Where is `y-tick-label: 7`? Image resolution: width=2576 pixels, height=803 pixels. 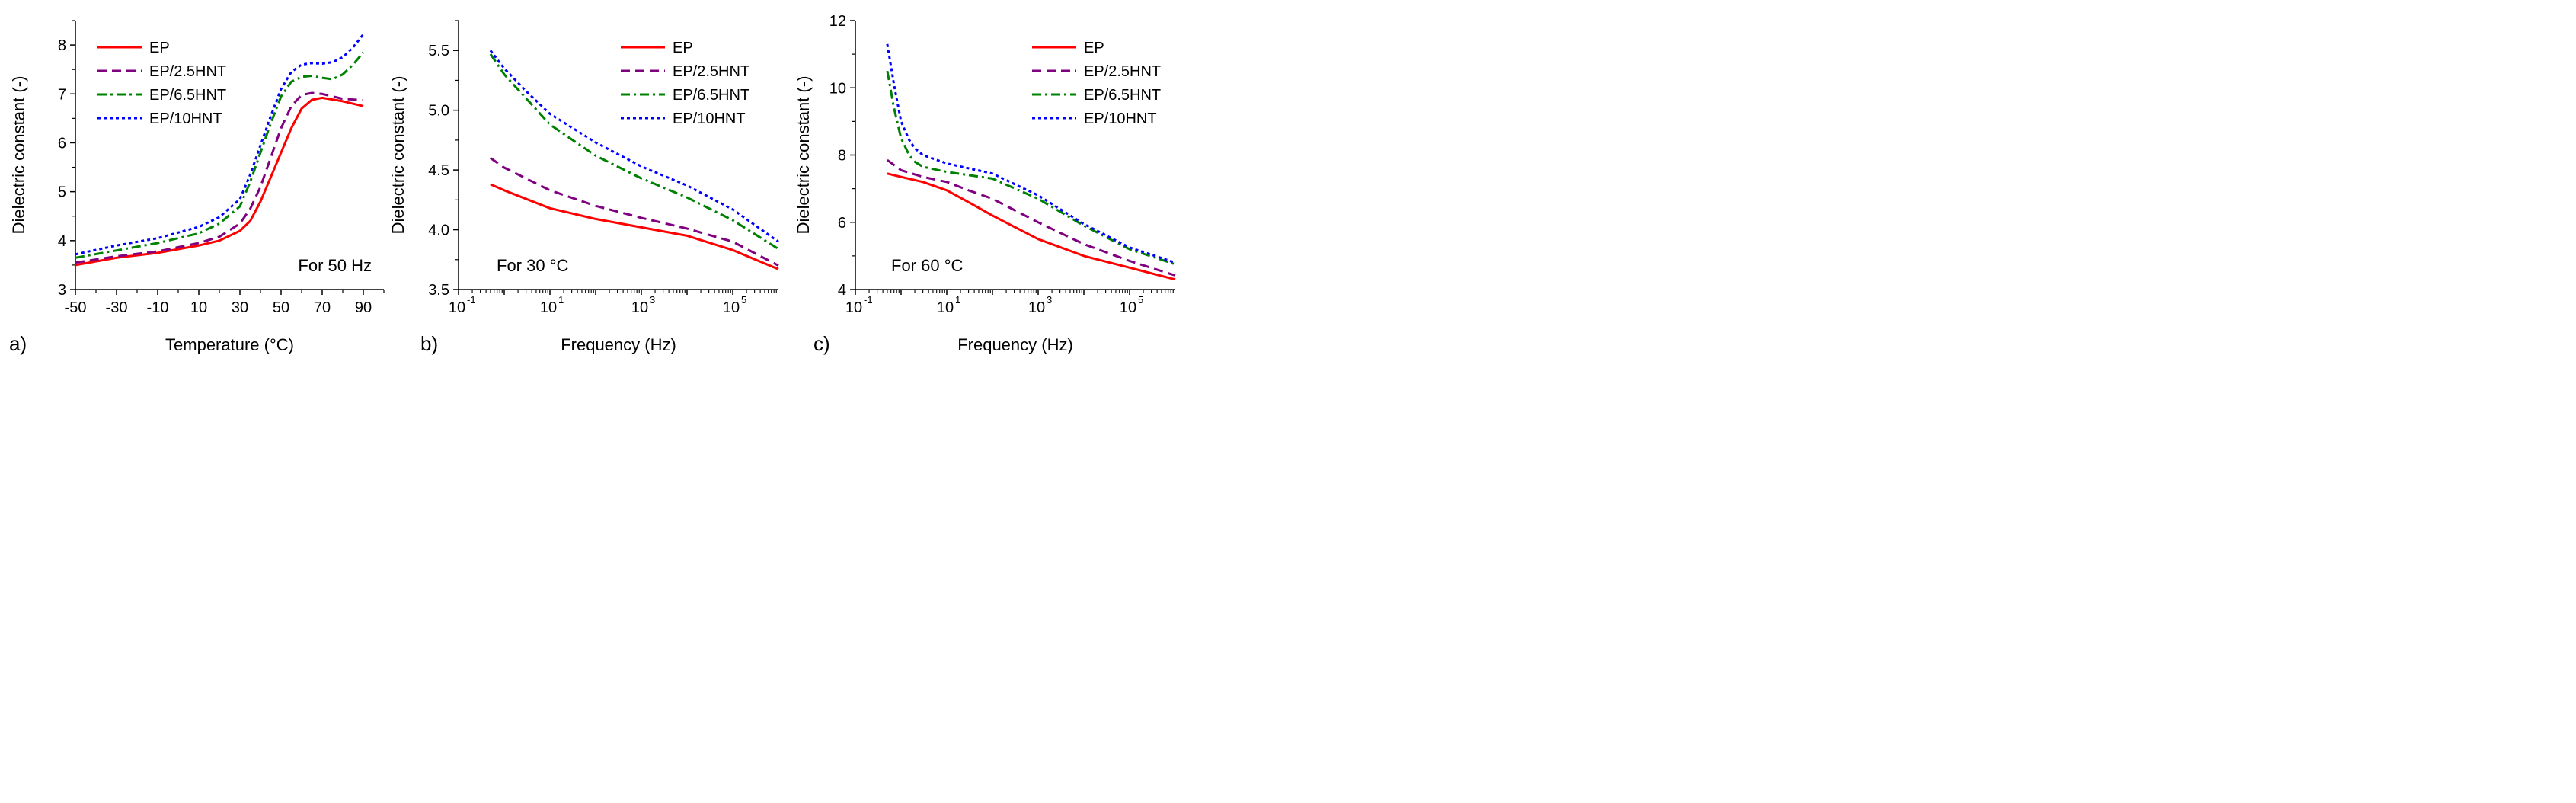 y-tick-label: 7 is located at coordinates (62, 94).